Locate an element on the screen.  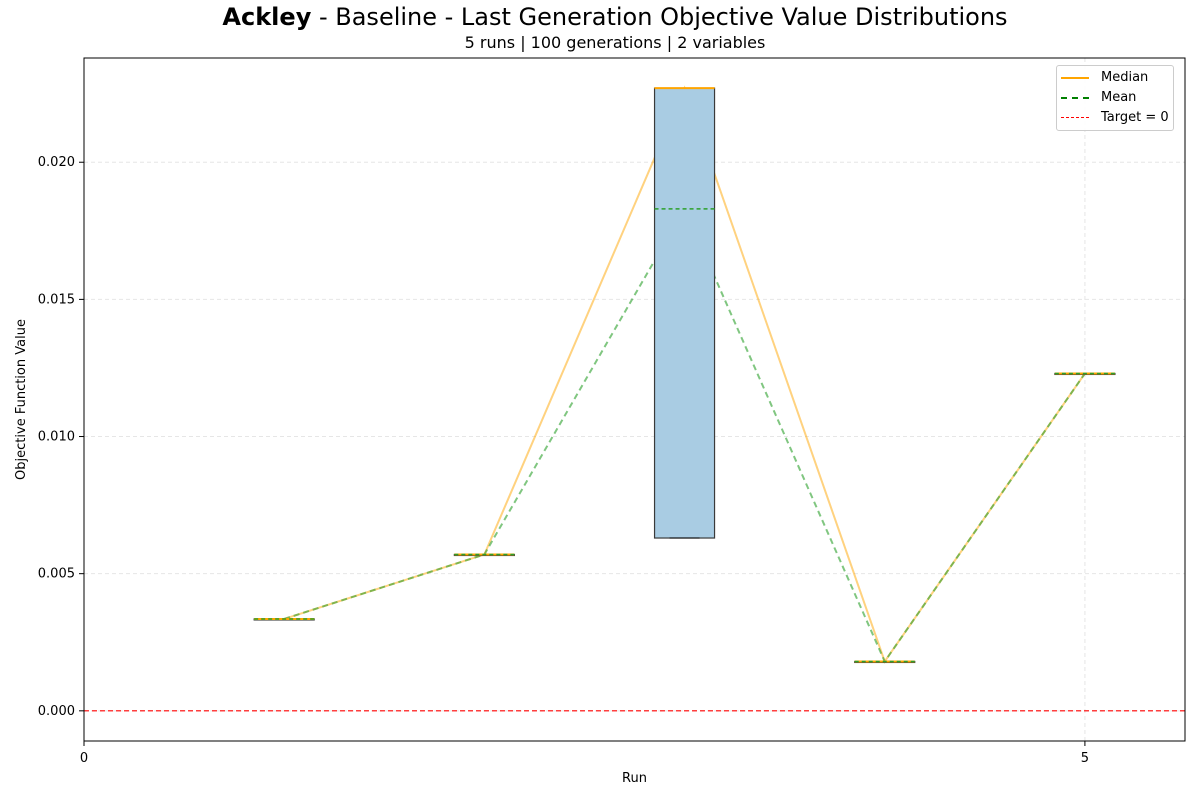
legend-swatch-target is located at coordinates (1075, 117).